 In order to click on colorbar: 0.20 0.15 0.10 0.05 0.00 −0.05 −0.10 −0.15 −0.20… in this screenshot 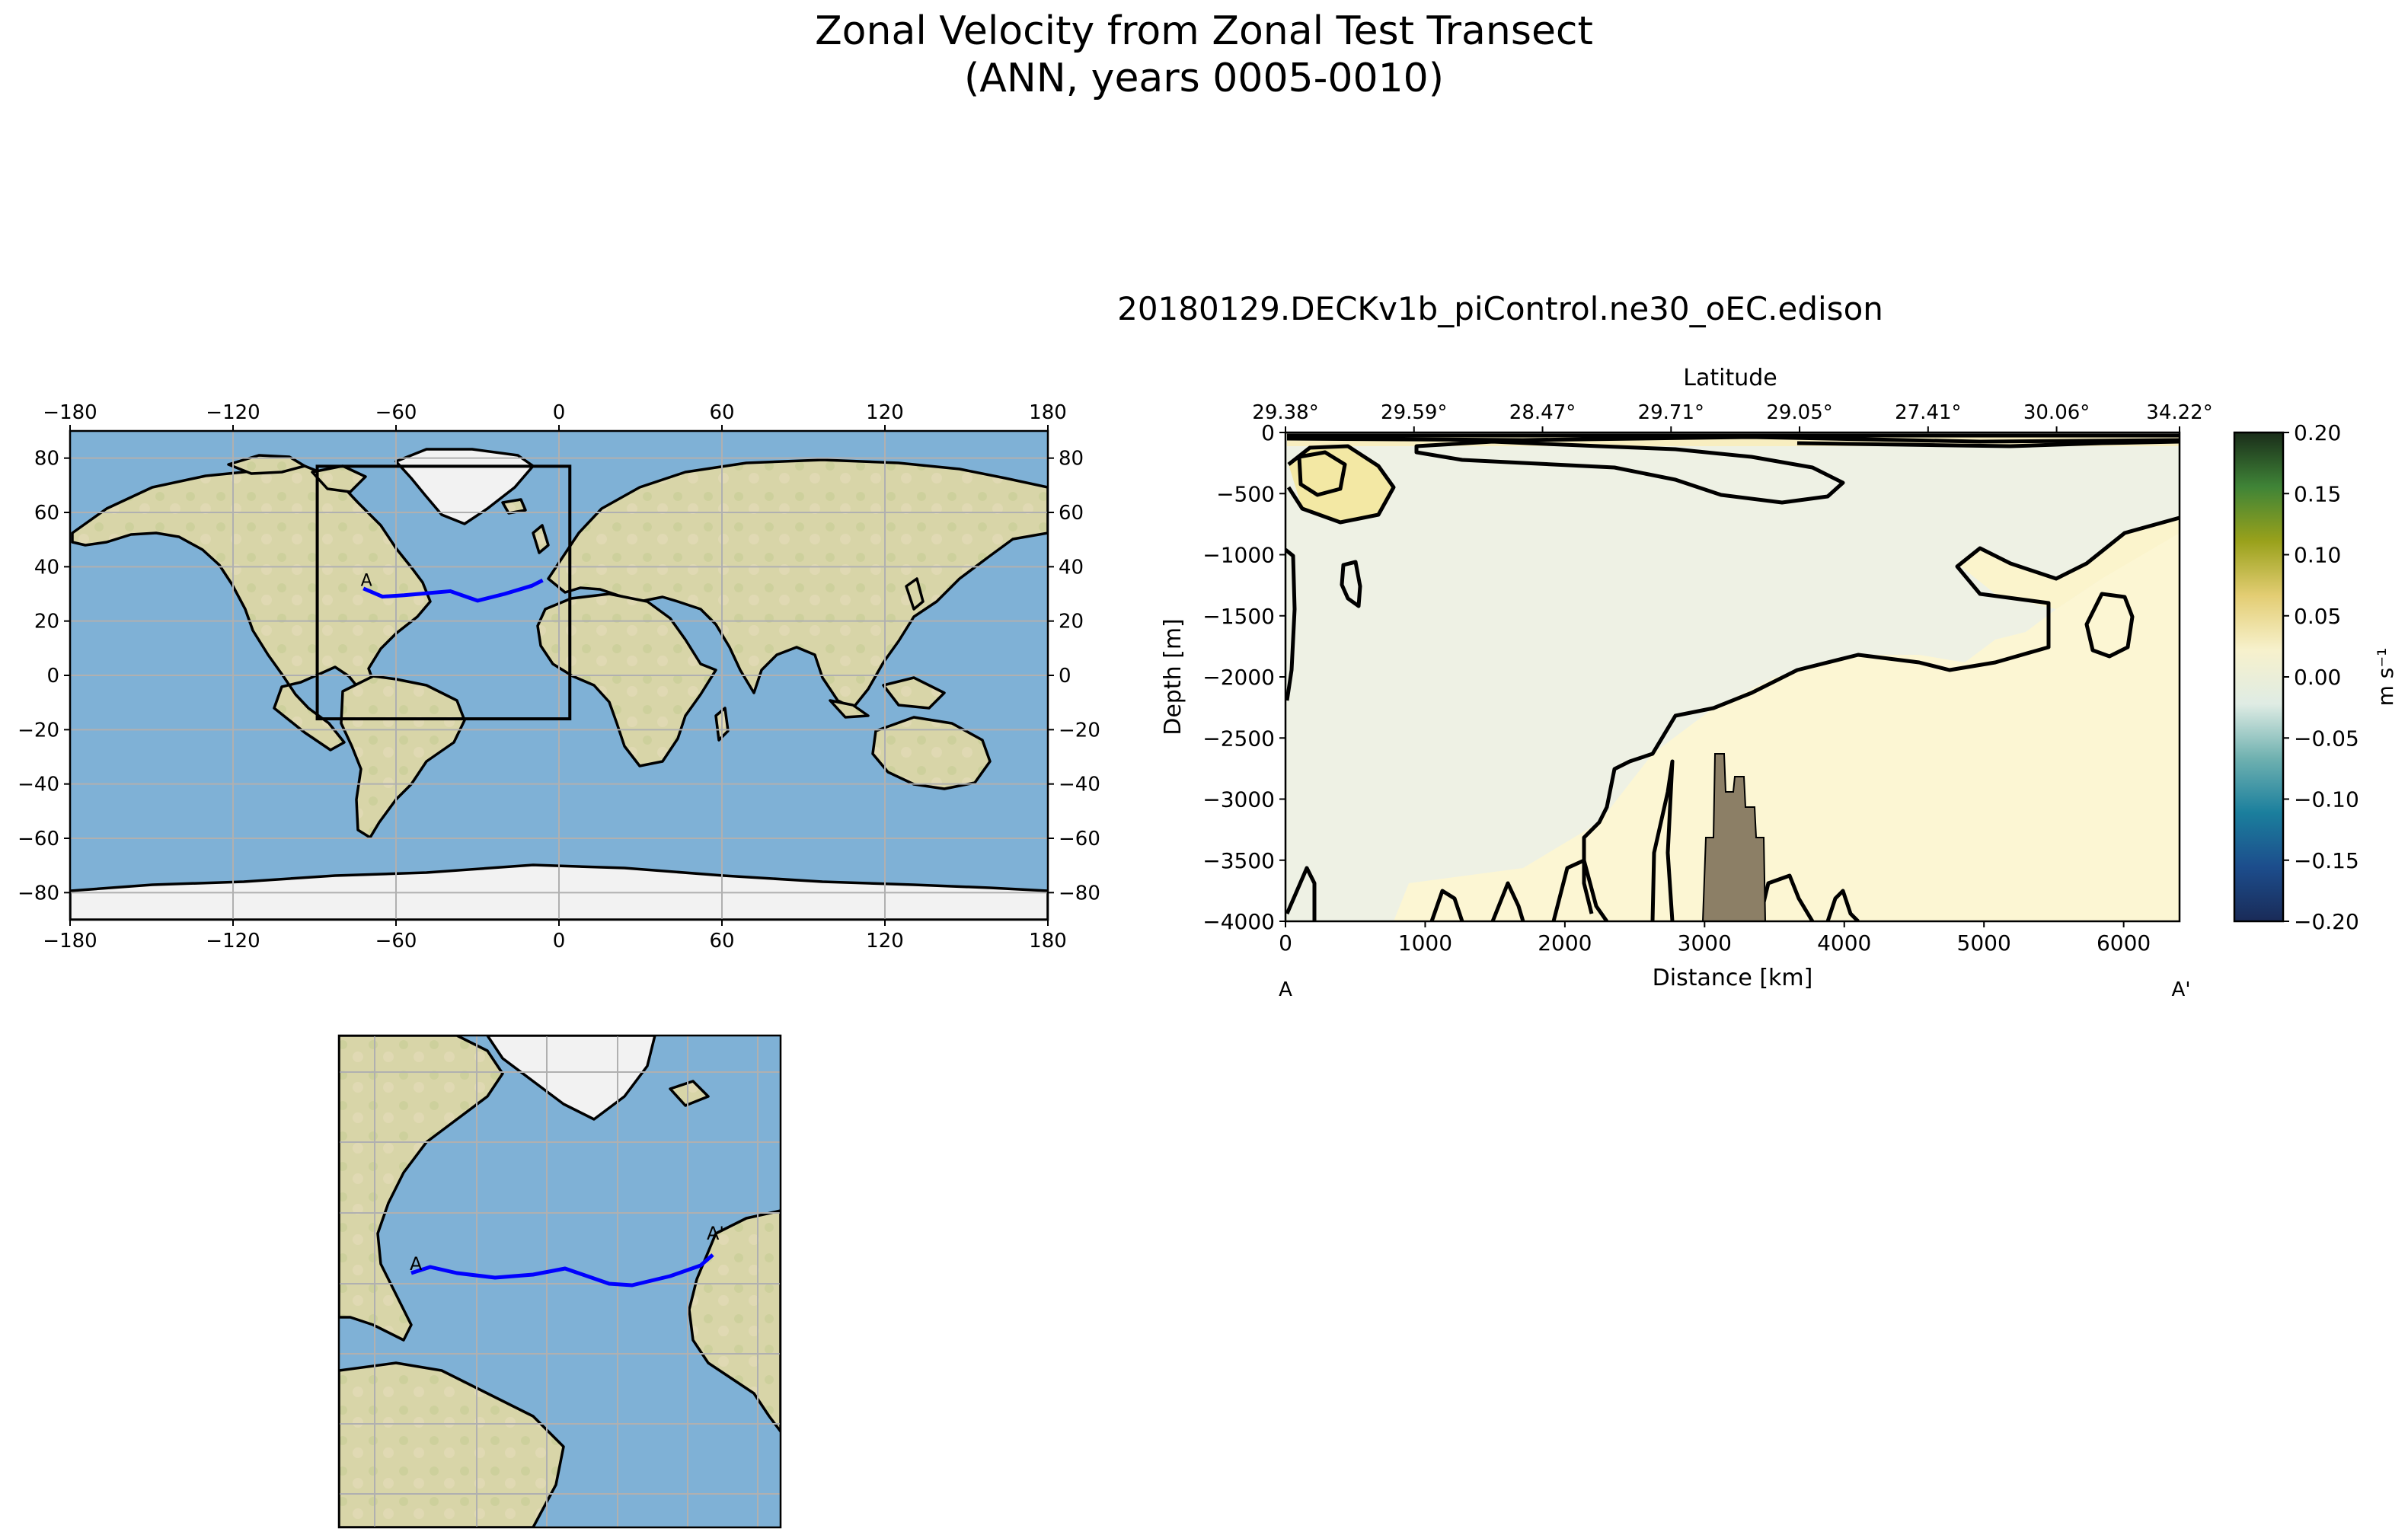, I will do `click(2315, 677)`.